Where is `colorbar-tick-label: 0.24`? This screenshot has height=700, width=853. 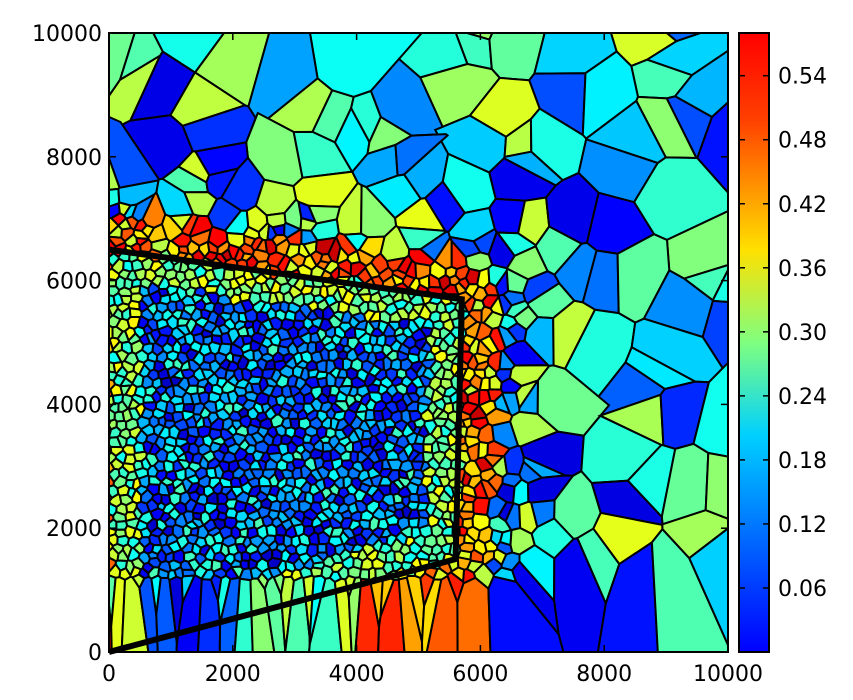
colorbar-tick-label: 0.24 is located at coordinates (802, 397).